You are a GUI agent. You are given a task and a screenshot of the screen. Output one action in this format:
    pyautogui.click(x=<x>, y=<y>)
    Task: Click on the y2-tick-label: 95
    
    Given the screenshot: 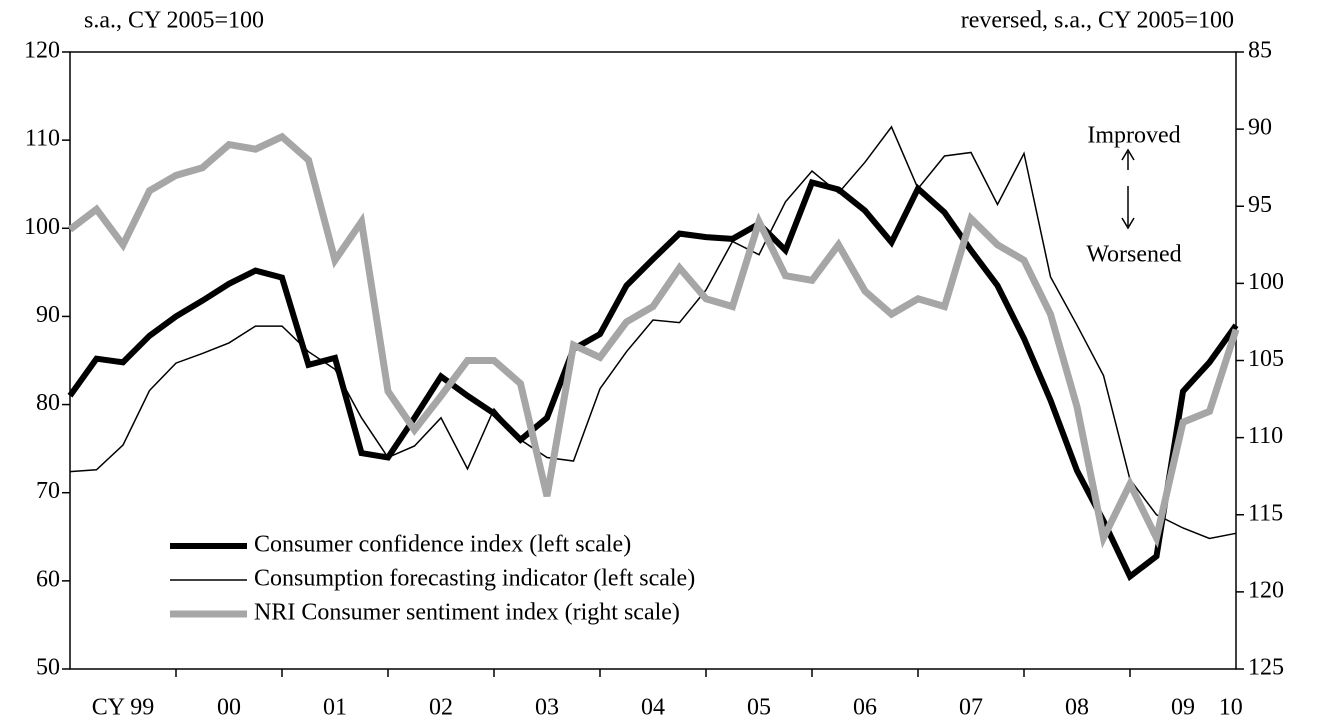 What is the action you would take?
    pyautogui.click(x=1260, y=205)
    